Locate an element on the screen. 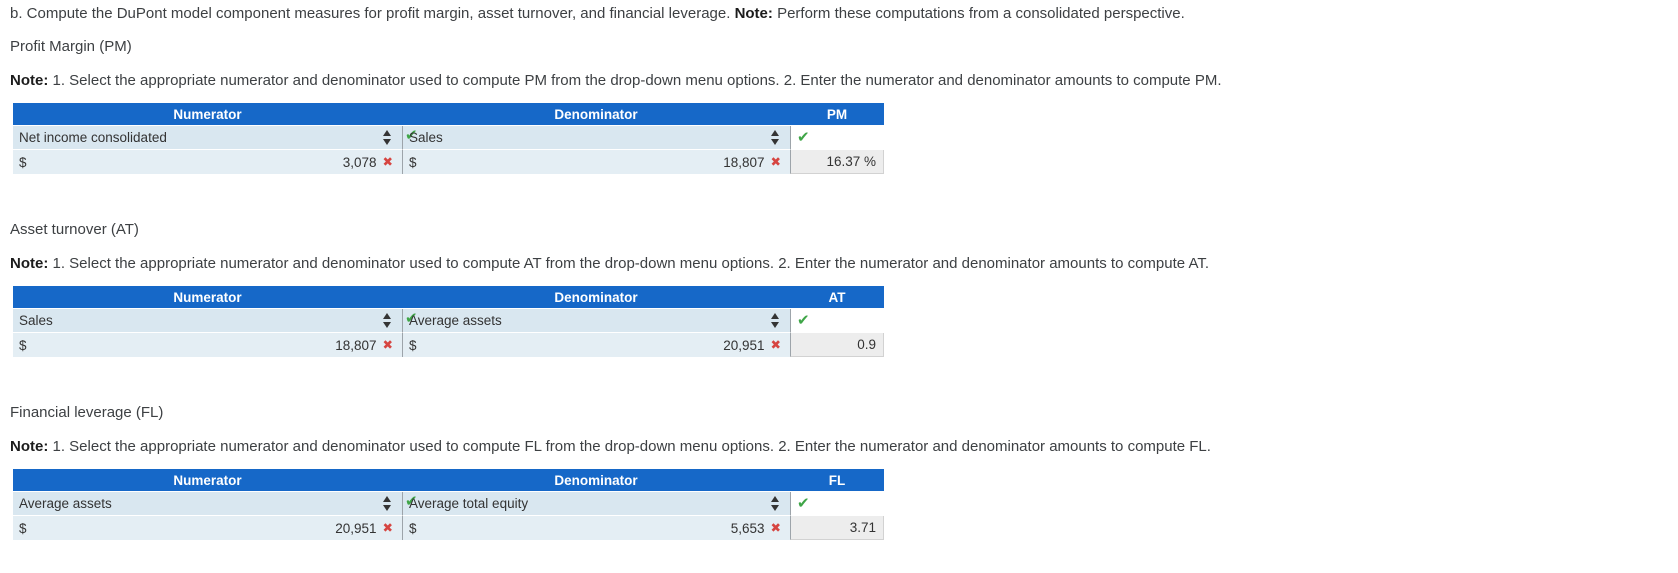 This screenshot has width=1678, height=573. denominator-amount-field: $ 20,951 ✖ is located at coordinates (596, 345).